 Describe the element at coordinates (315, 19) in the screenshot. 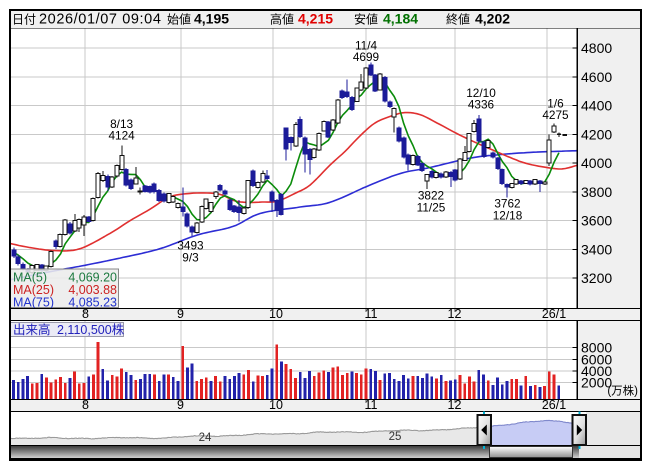

I see `svg-text: 4,215` at that location.